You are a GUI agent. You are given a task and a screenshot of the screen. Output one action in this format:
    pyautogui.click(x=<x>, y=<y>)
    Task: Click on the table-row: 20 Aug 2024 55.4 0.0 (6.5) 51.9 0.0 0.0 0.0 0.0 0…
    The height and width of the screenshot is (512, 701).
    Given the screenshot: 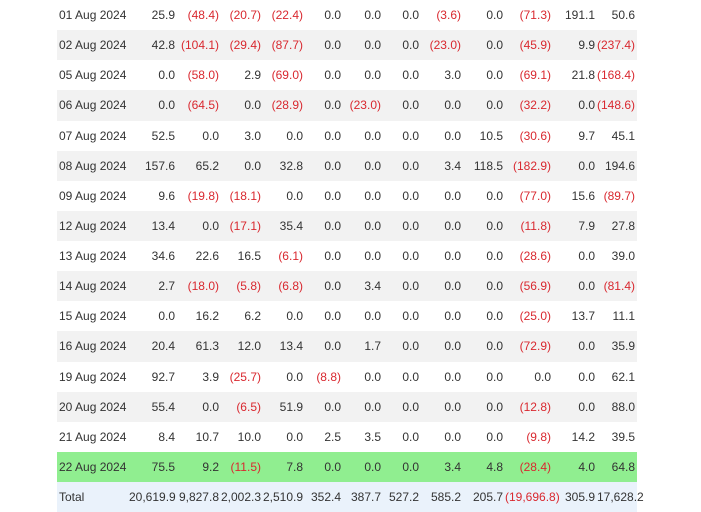 What is the action you would take?
    pyautogui.click(x=347, y=406)
    